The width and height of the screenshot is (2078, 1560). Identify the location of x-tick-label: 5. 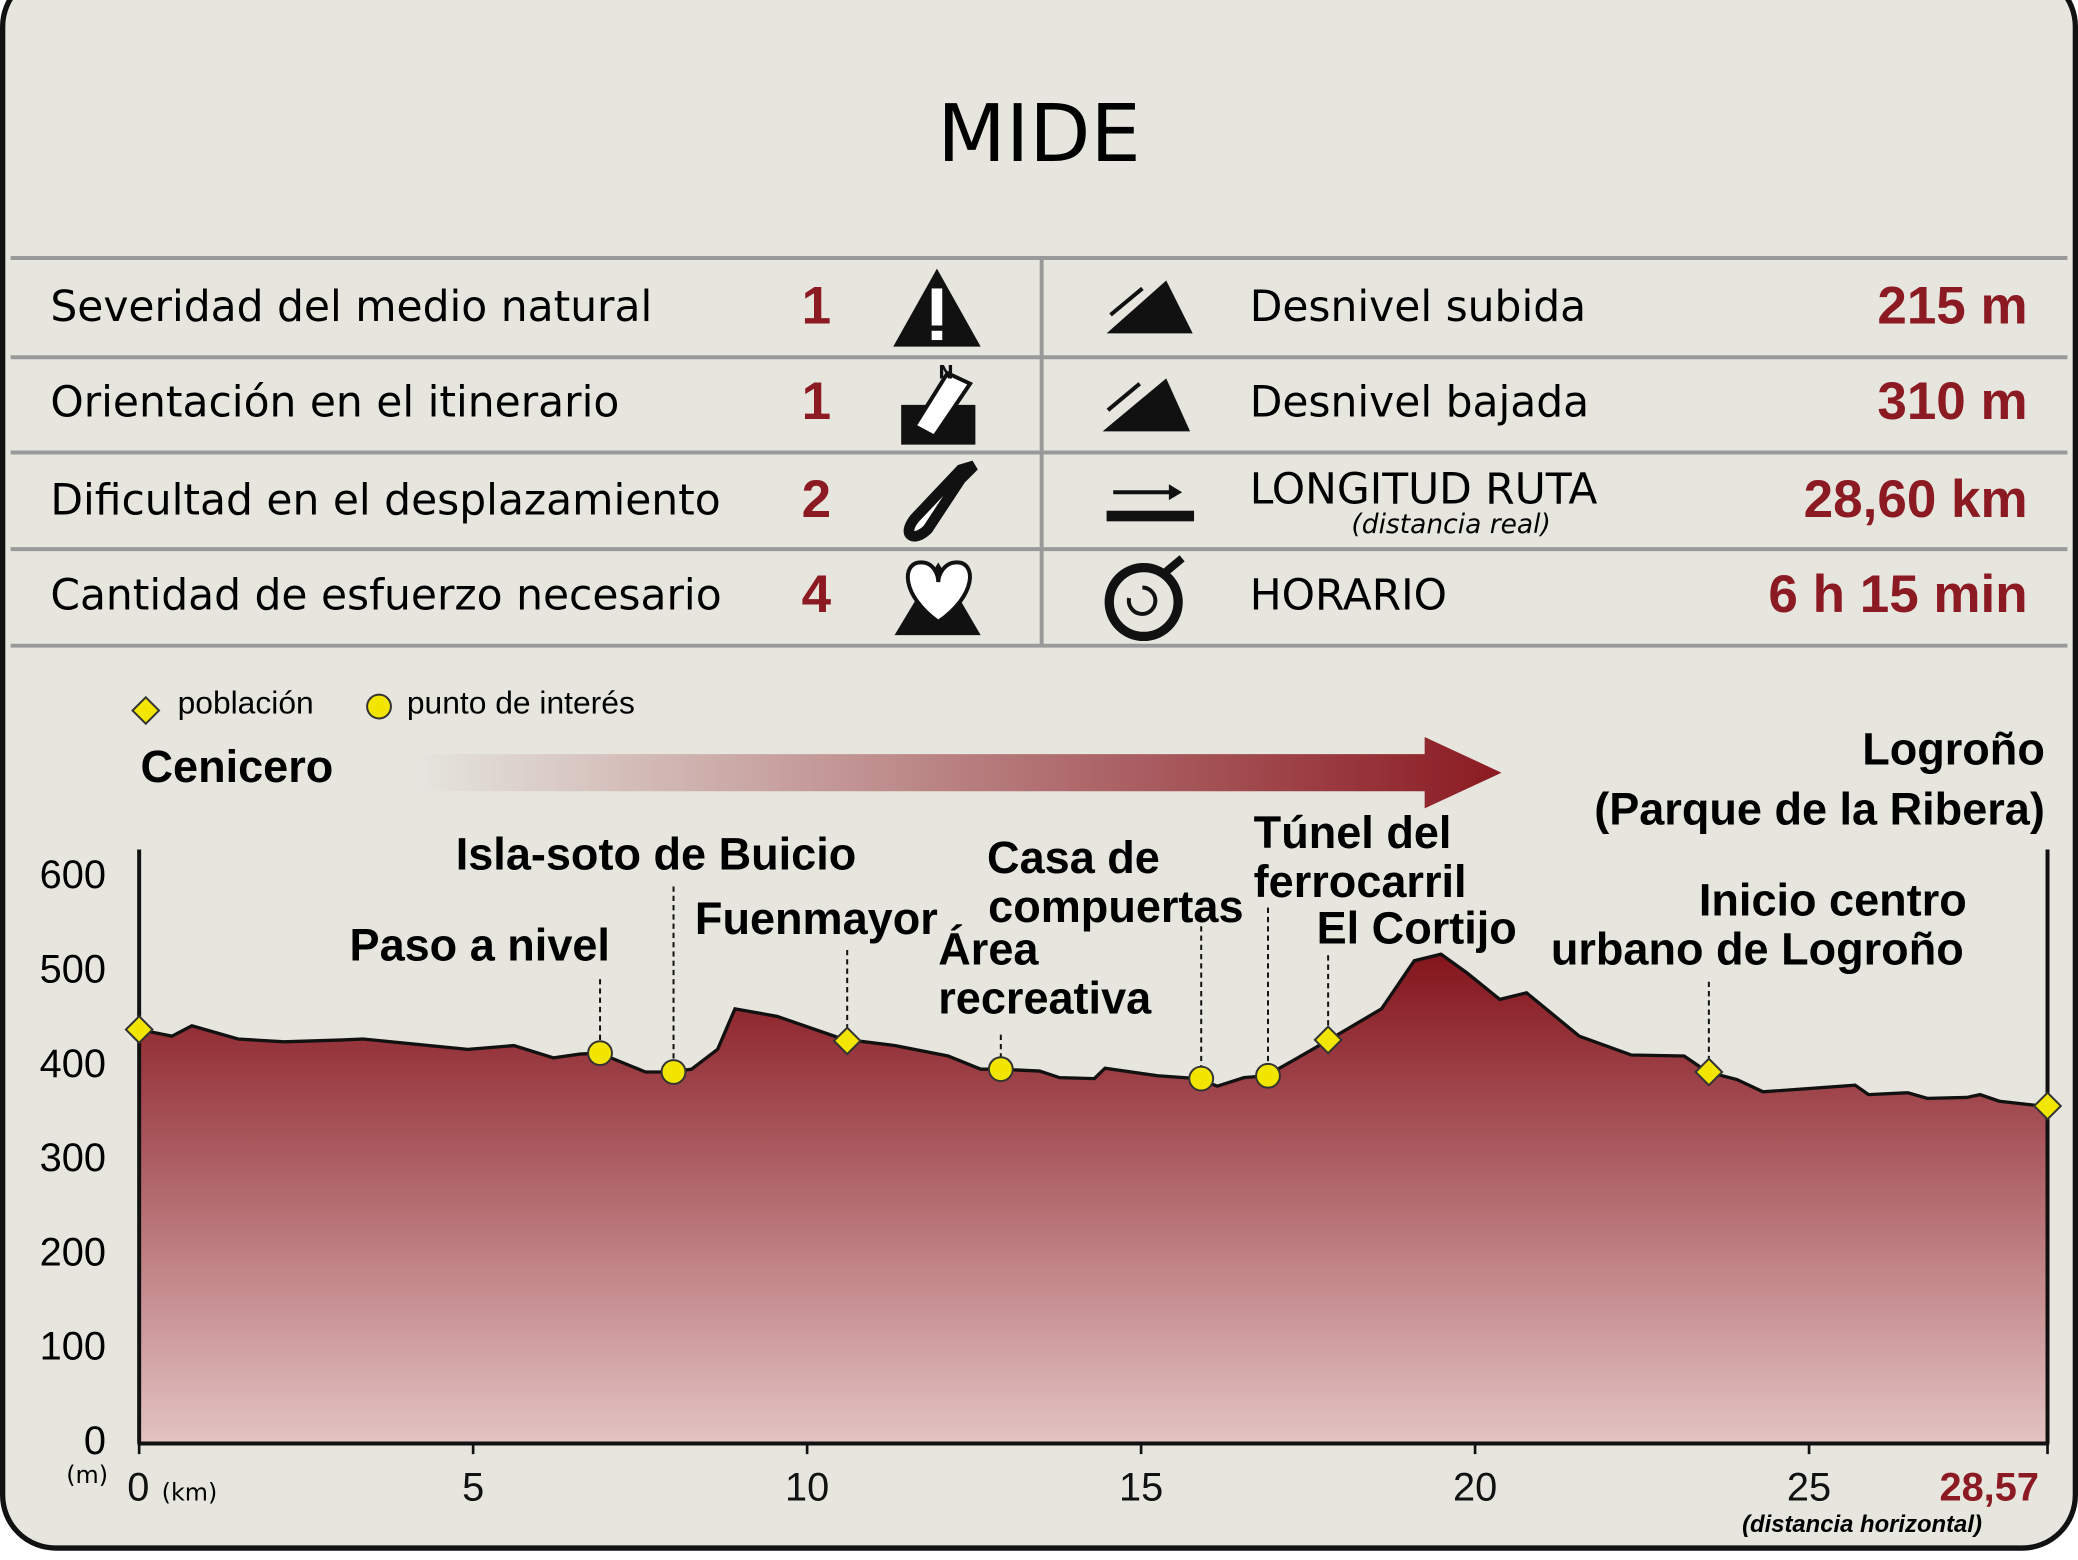
(473, 1487).